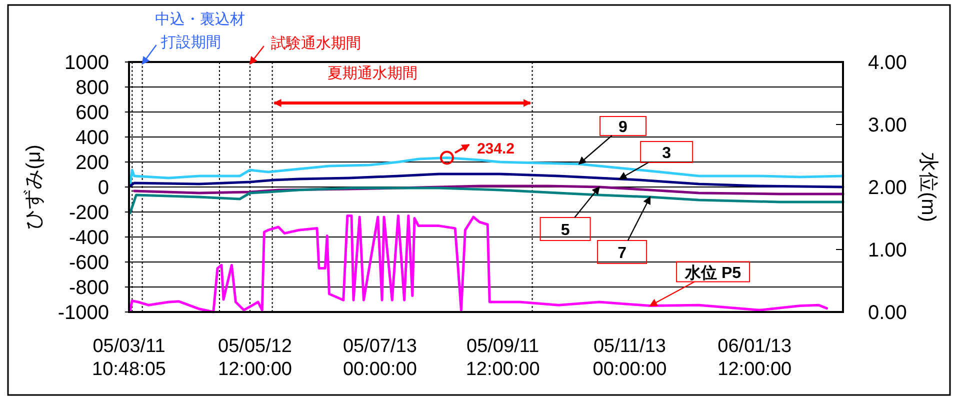  What do you see at coordinates (629, 358) in the screenshot?
I see `x-tick-label: 05/11/13 00:00:00` at bounding box center [629, 358].